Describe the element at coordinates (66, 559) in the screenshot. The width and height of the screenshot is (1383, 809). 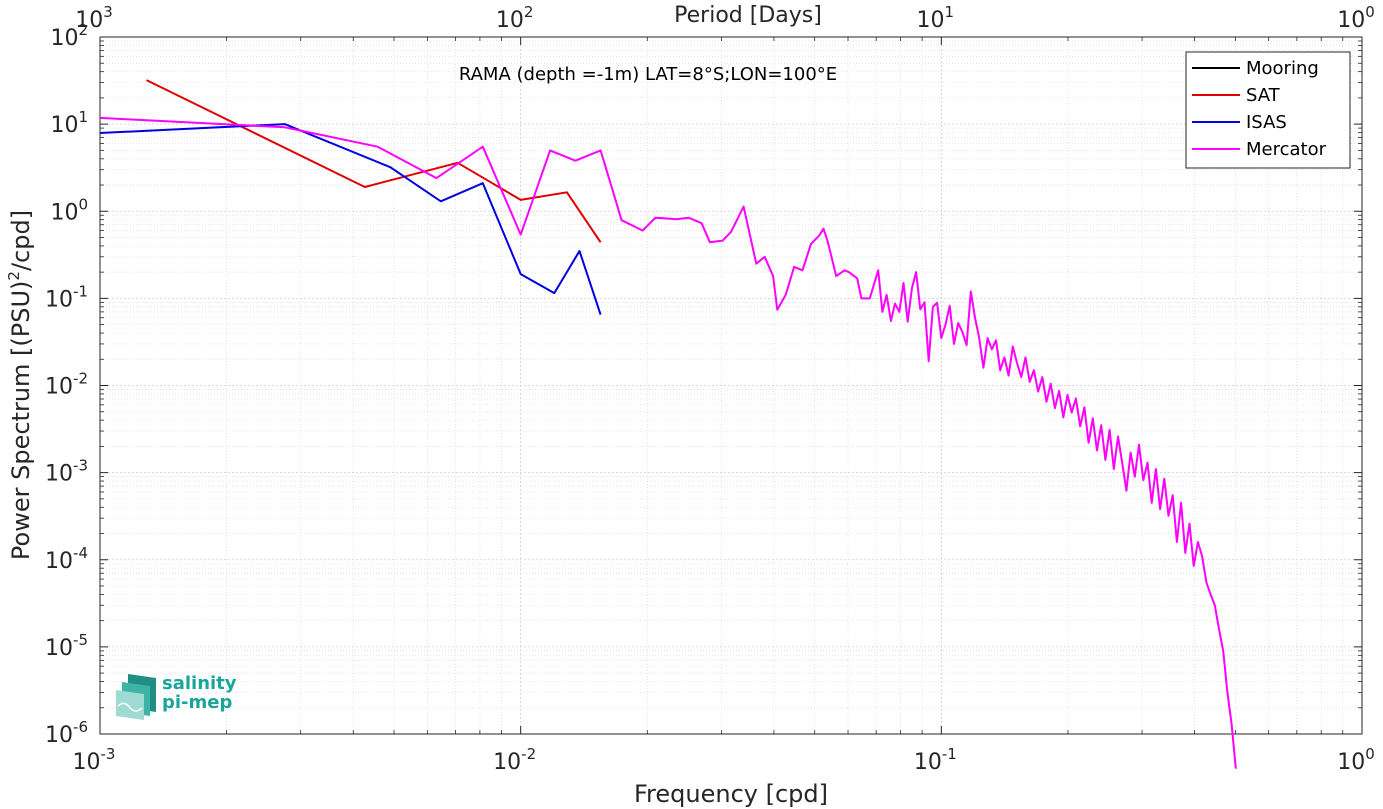
I see `y-tick-label: 10⁻⁴` at that location.